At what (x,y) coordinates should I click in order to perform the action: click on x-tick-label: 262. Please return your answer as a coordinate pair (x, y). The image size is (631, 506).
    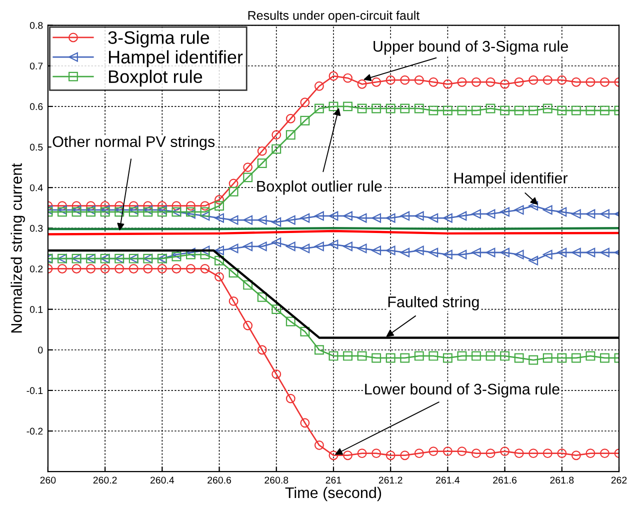
    Looking at the image, I should click on (619, 480).